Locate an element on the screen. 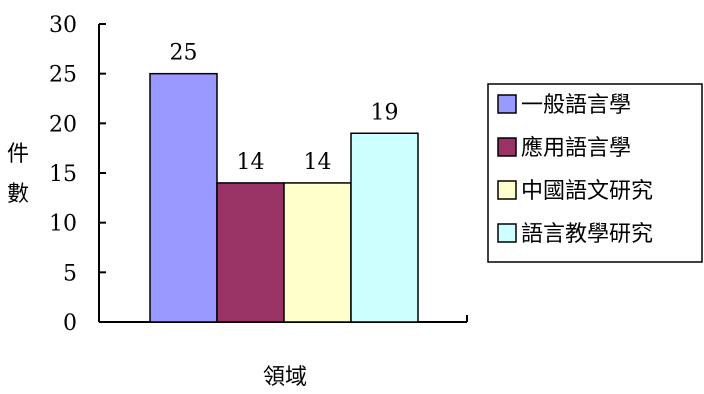  legend-label-3: 中國語文研究 is located at coordinates (587, 191).